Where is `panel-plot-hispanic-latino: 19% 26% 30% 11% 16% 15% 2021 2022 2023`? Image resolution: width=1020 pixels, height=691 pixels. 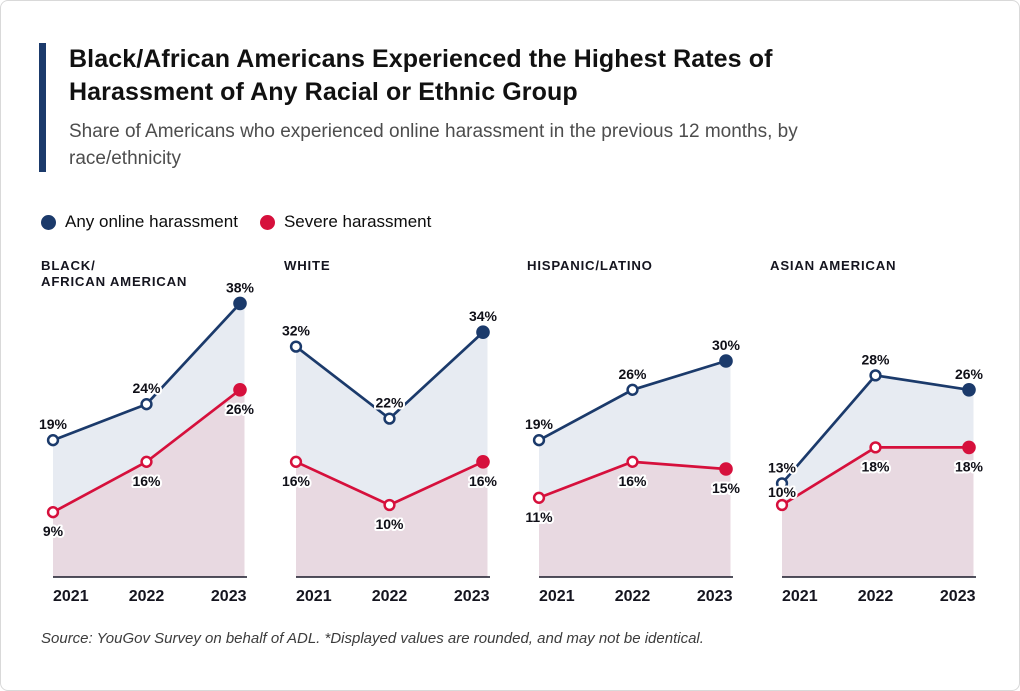 panel-plot-hispanic-latino: 19% 26% 30% 11% 16% 15% 2021 2022 2023 is located at coordinates (633, 470).